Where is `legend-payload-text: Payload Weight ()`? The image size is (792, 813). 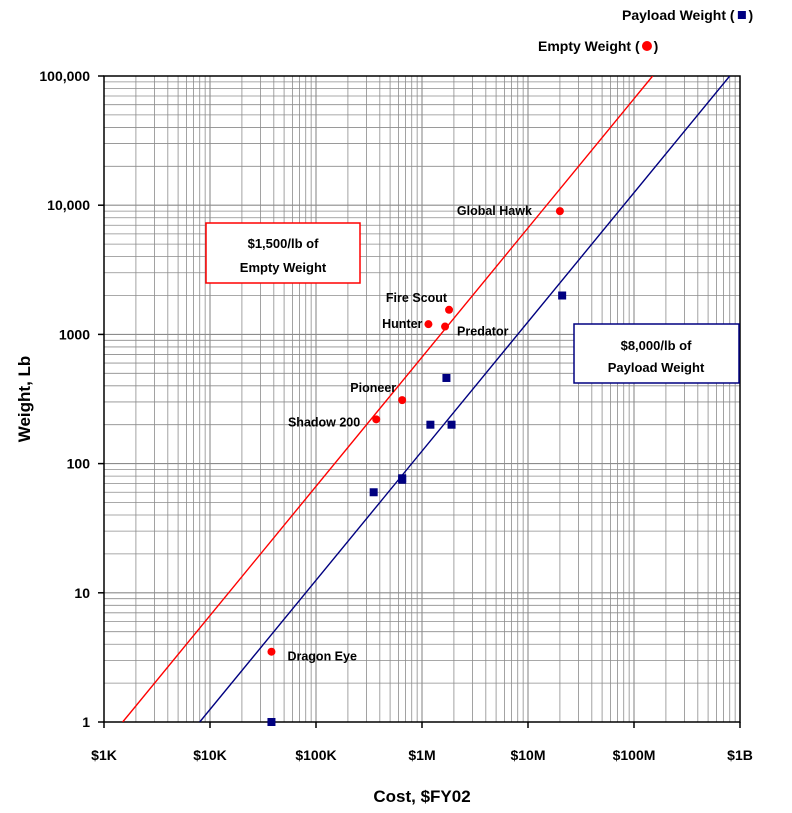
legend-payload-text: Payload Weight () is located at coordinates (687, 15).